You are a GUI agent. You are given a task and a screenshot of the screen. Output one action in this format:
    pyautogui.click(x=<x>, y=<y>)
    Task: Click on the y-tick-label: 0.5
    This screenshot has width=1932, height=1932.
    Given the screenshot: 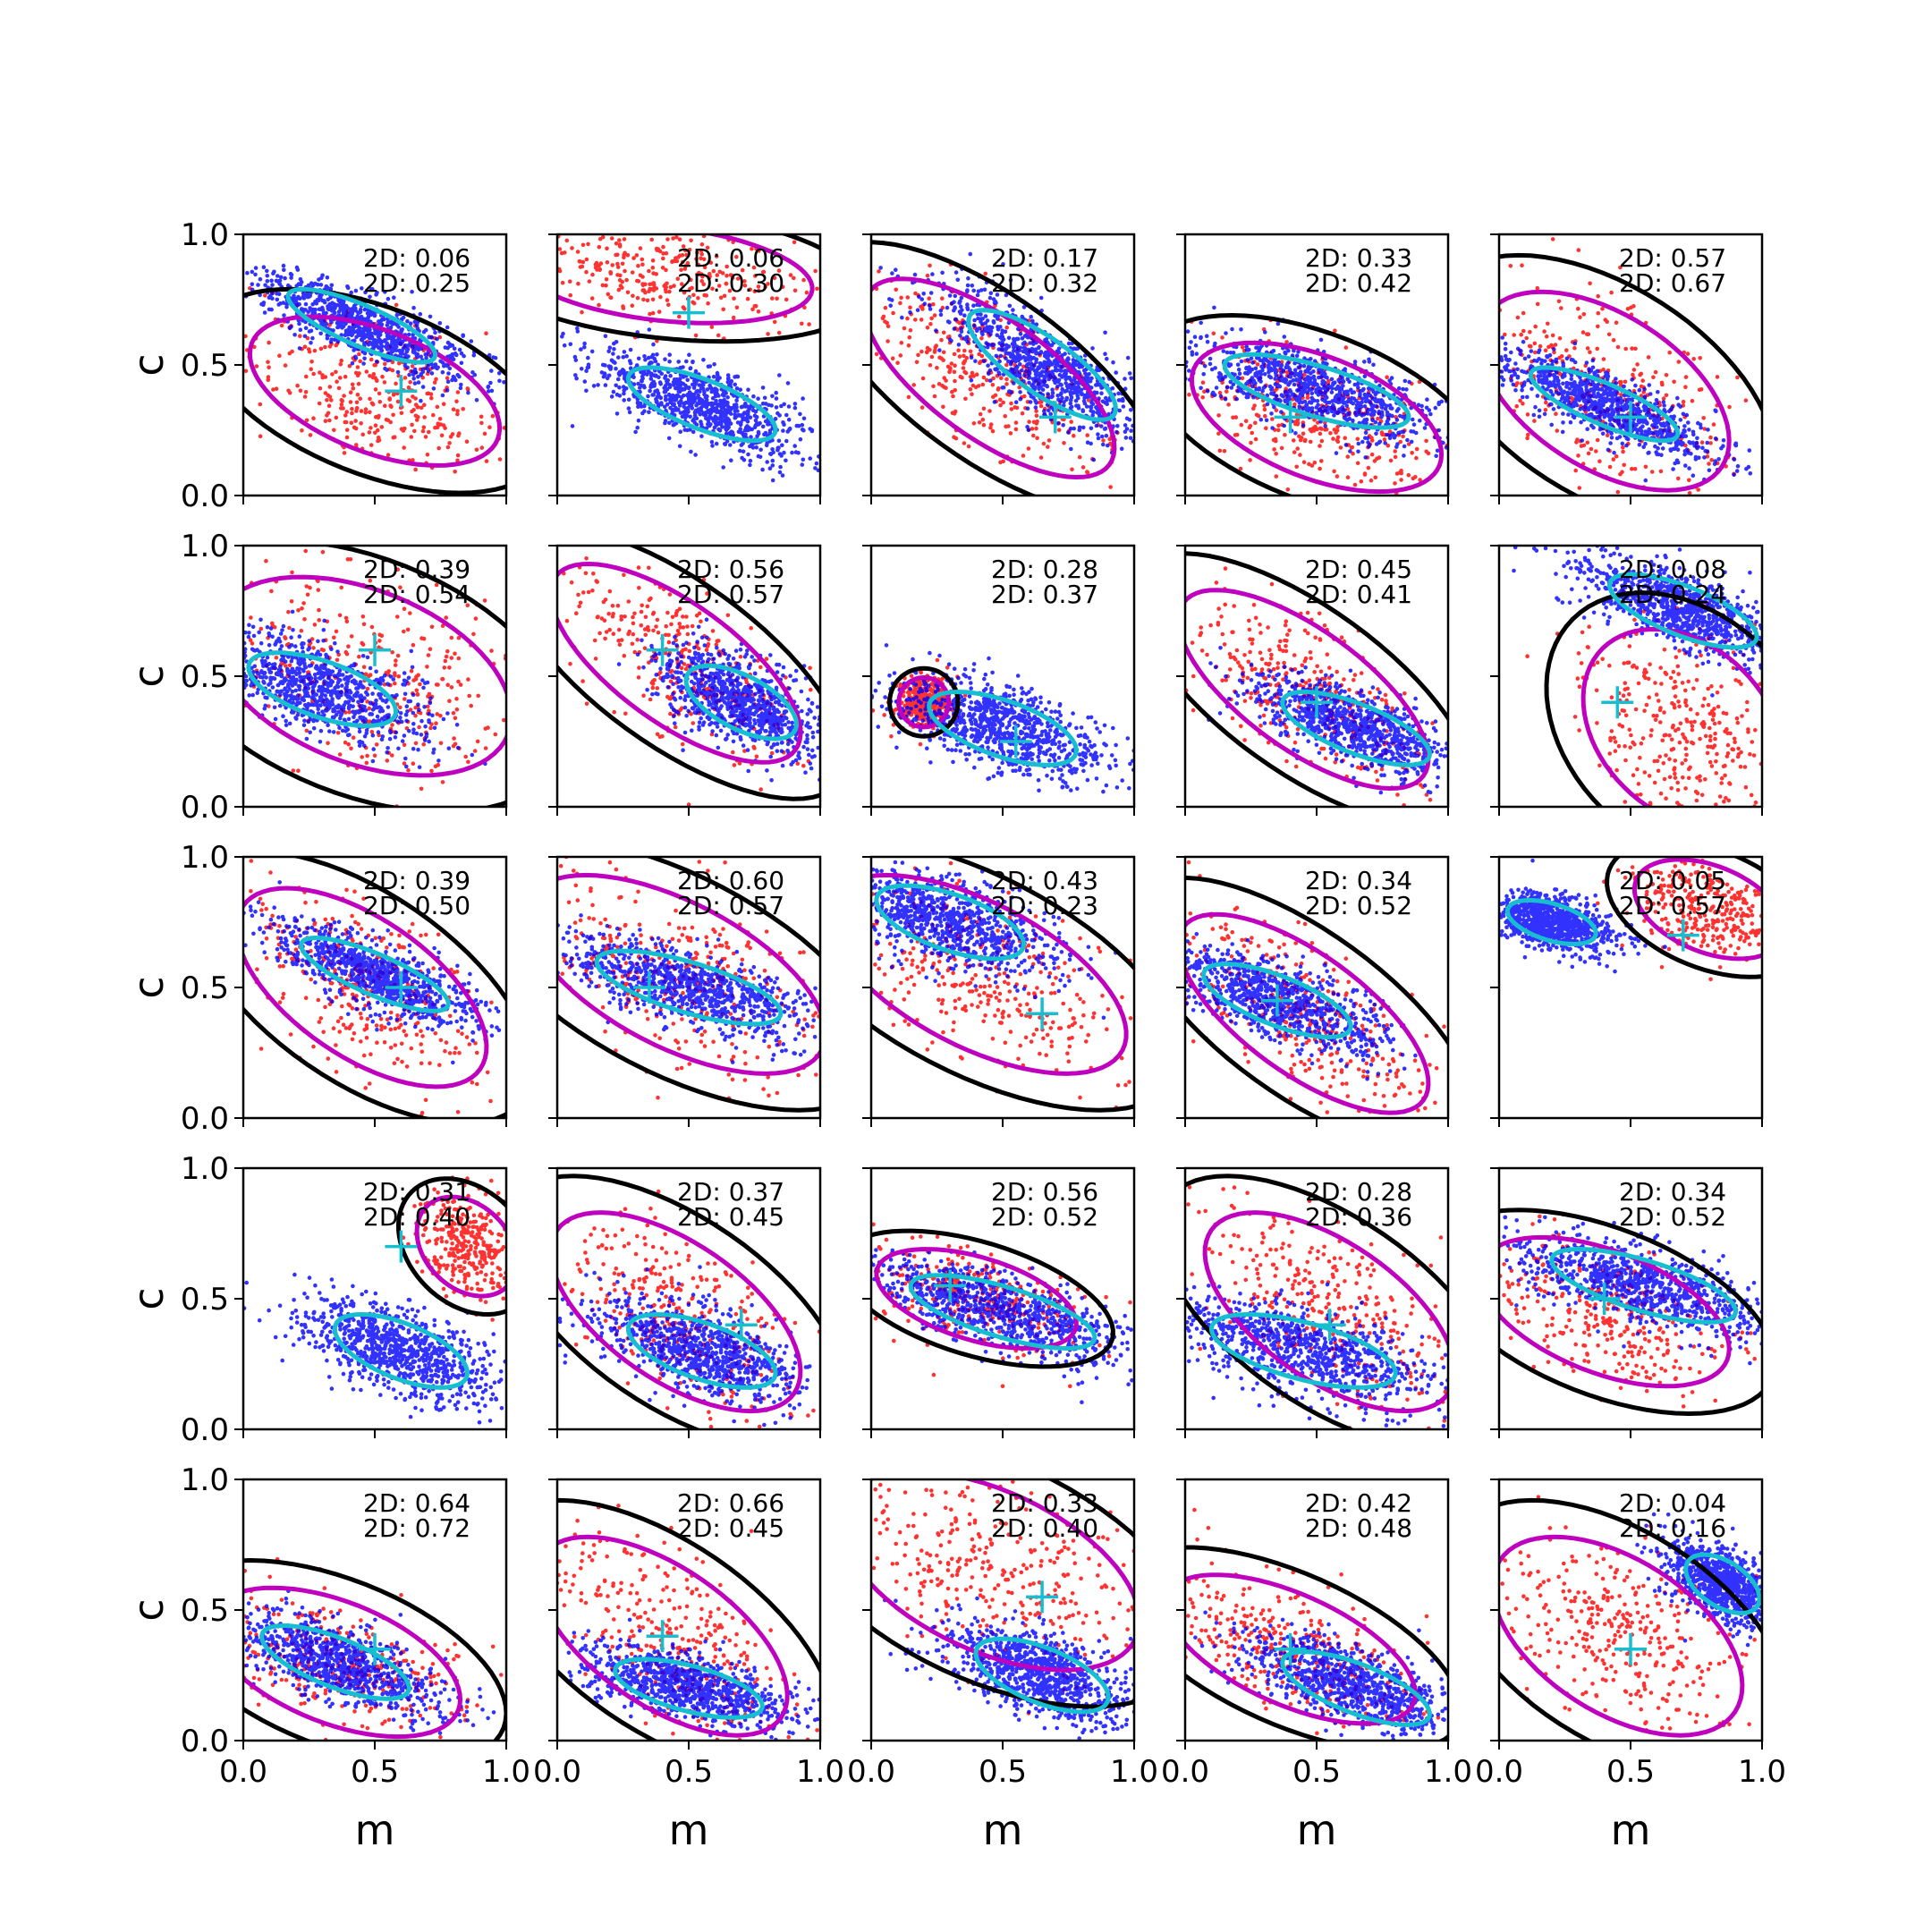 What is the action you would take?
    pyautogui.click(x=205, y=366)
    